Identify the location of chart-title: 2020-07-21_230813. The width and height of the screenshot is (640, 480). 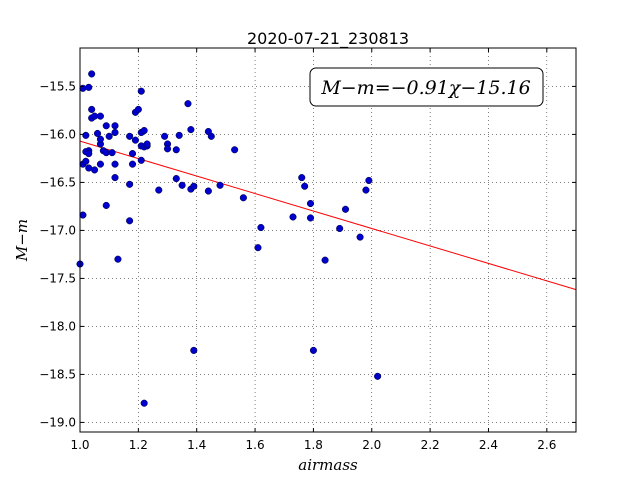
(328, 39).